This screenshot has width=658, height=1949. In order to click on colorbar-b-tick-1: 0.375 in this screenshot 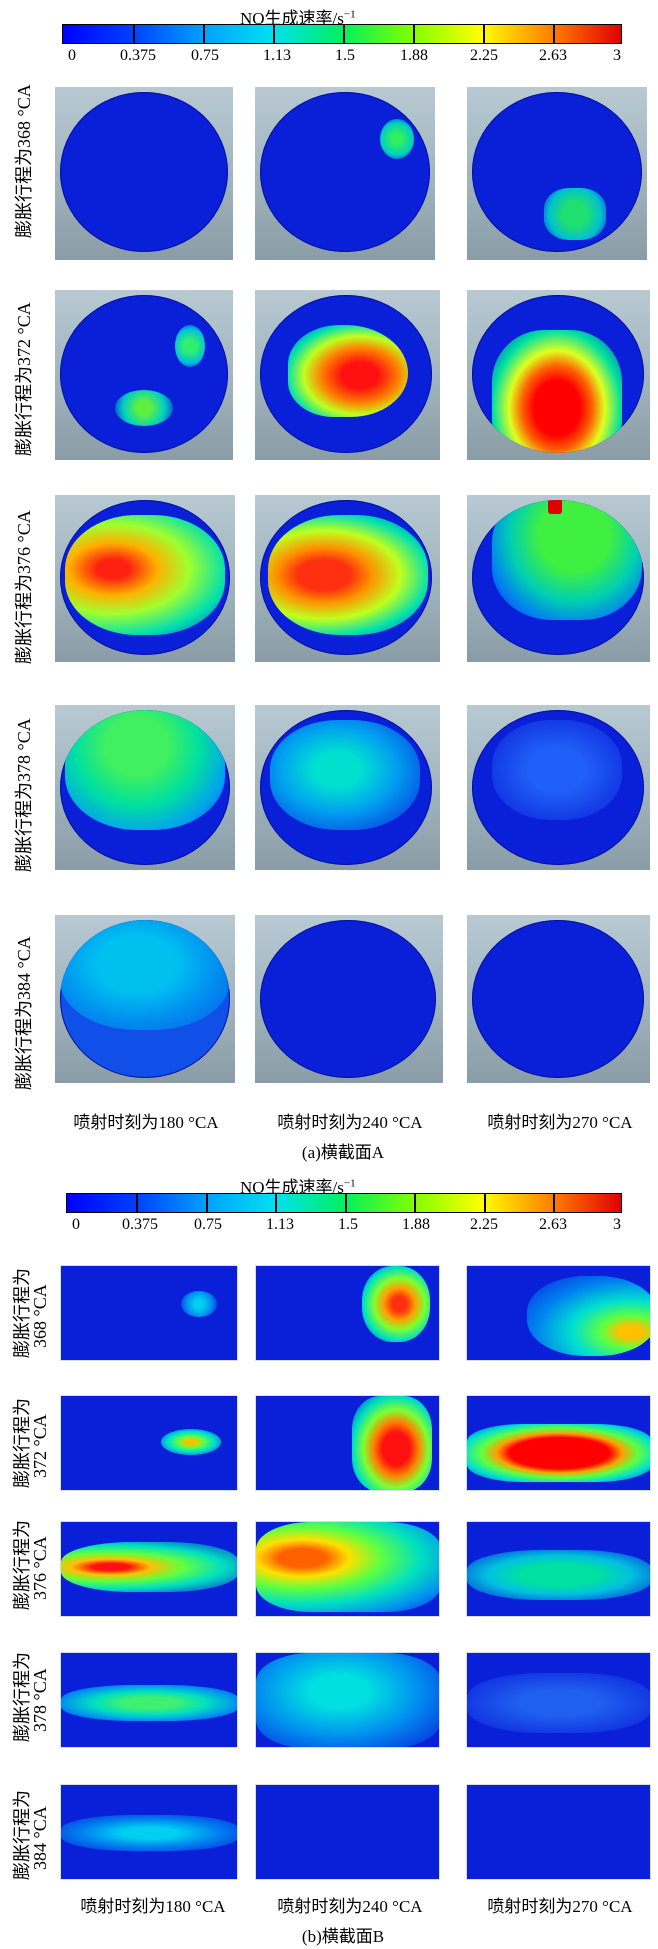, I will do `click(140, 1224)`.